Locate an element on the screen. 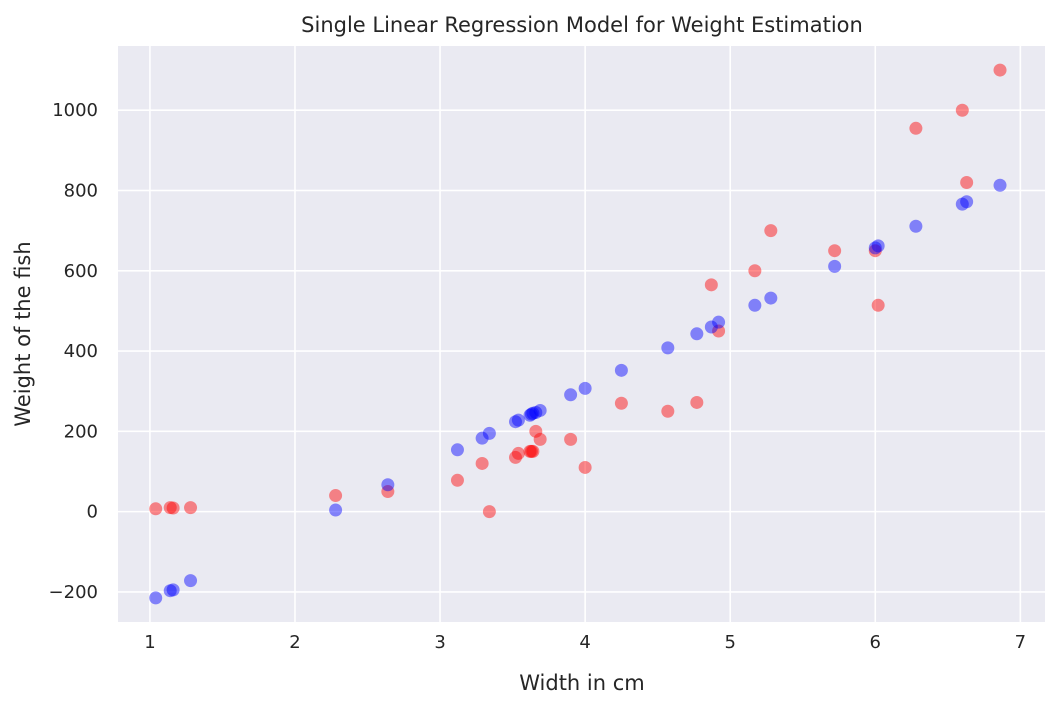 This screenshot has width=1061, height=708. x-axis-label: Width in cm is located at coordinates (582, 683).